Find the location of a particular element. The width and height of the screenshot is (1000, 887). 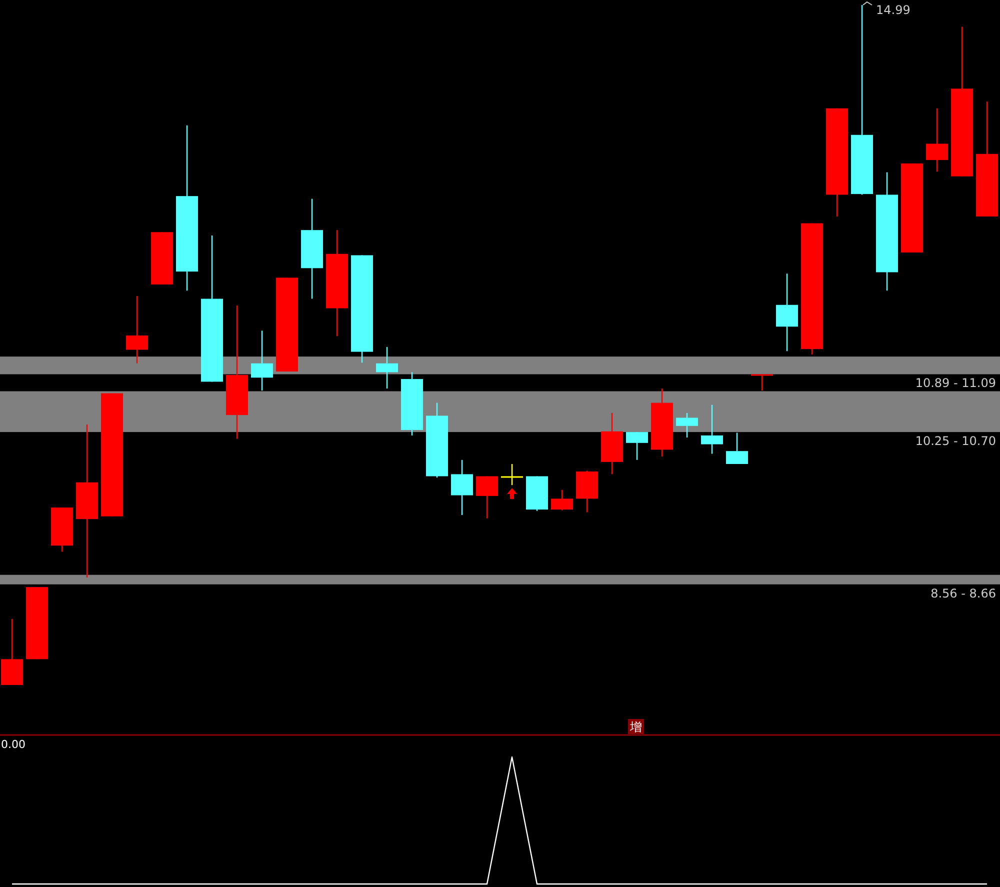

band-label: 8.56 - 8.66 is located at coordinates (963, 593).